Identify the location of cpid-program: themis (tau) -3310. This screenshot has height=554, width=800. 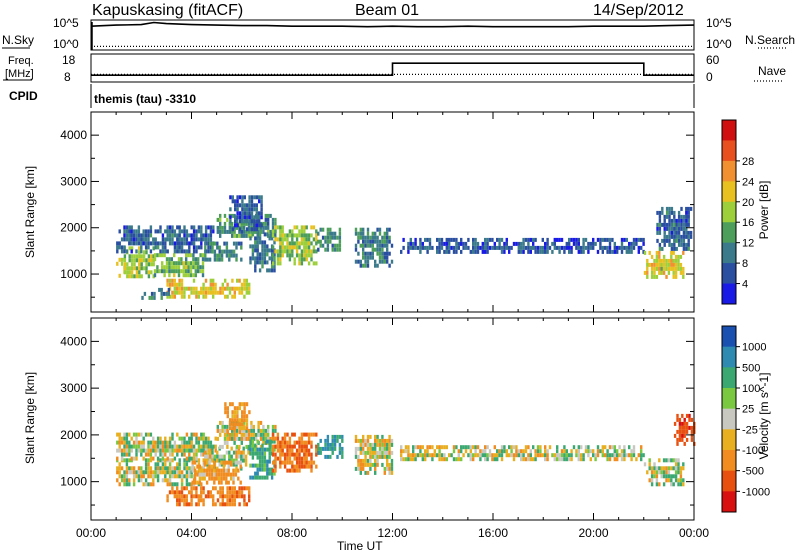
(145, 99).